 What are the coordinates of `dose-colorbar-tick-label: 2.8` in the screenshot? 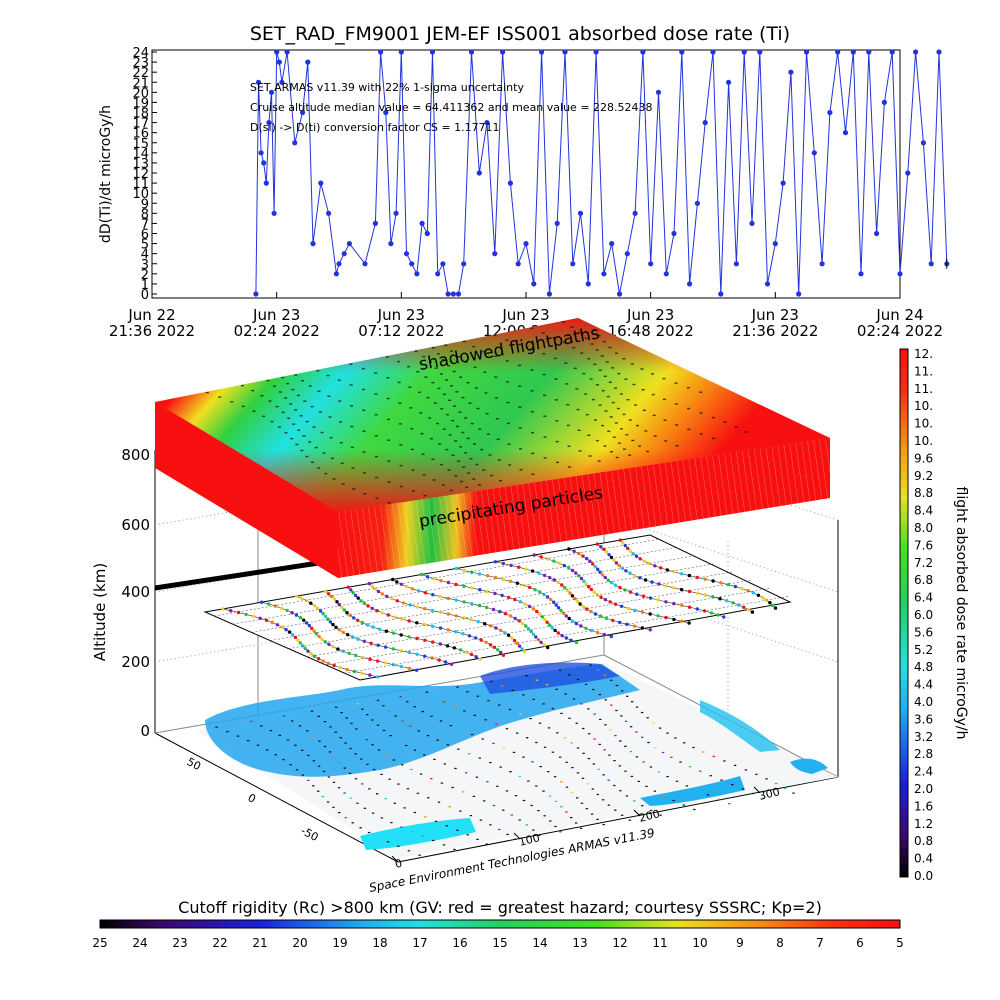 It's located at (923, 754).